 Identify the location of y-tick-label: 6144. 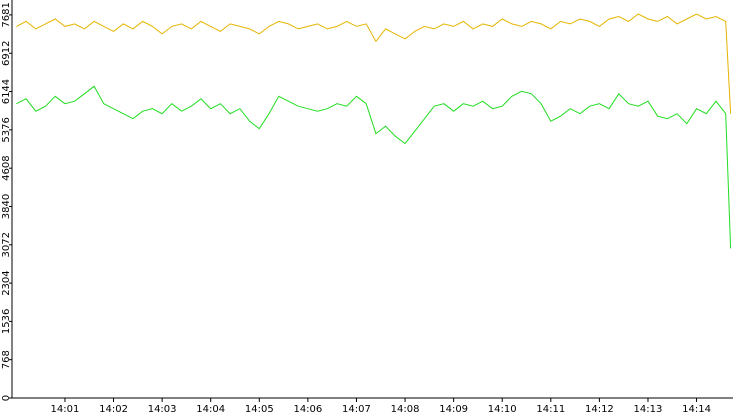
(6, 91).